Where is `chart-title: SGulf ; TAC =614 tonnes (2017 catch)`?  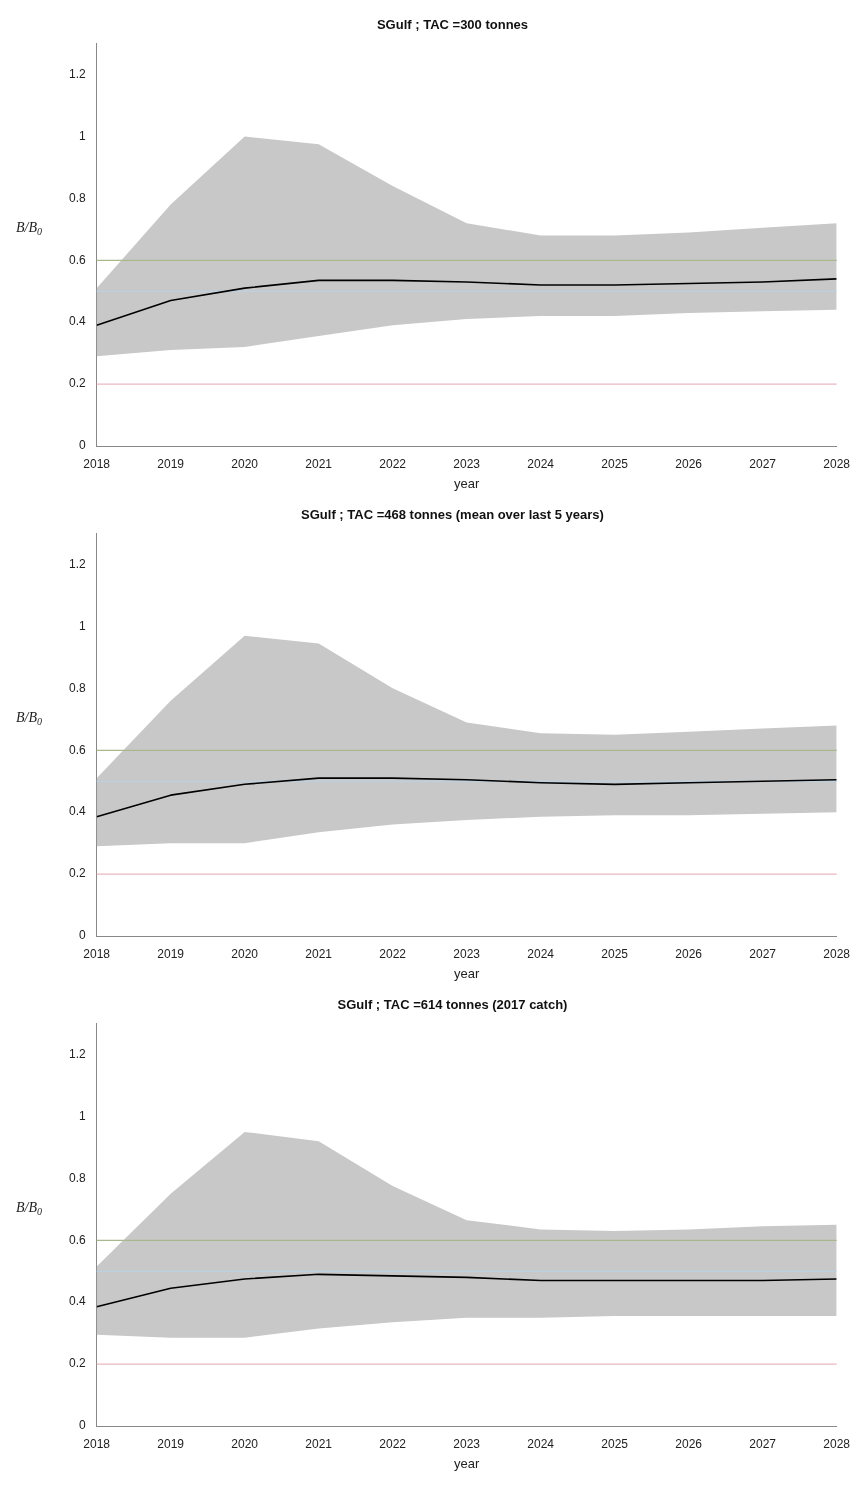
chart-title: SGulf ; TAC =614 tonnes (2017 catch) is located at coordinates (452, 1005).